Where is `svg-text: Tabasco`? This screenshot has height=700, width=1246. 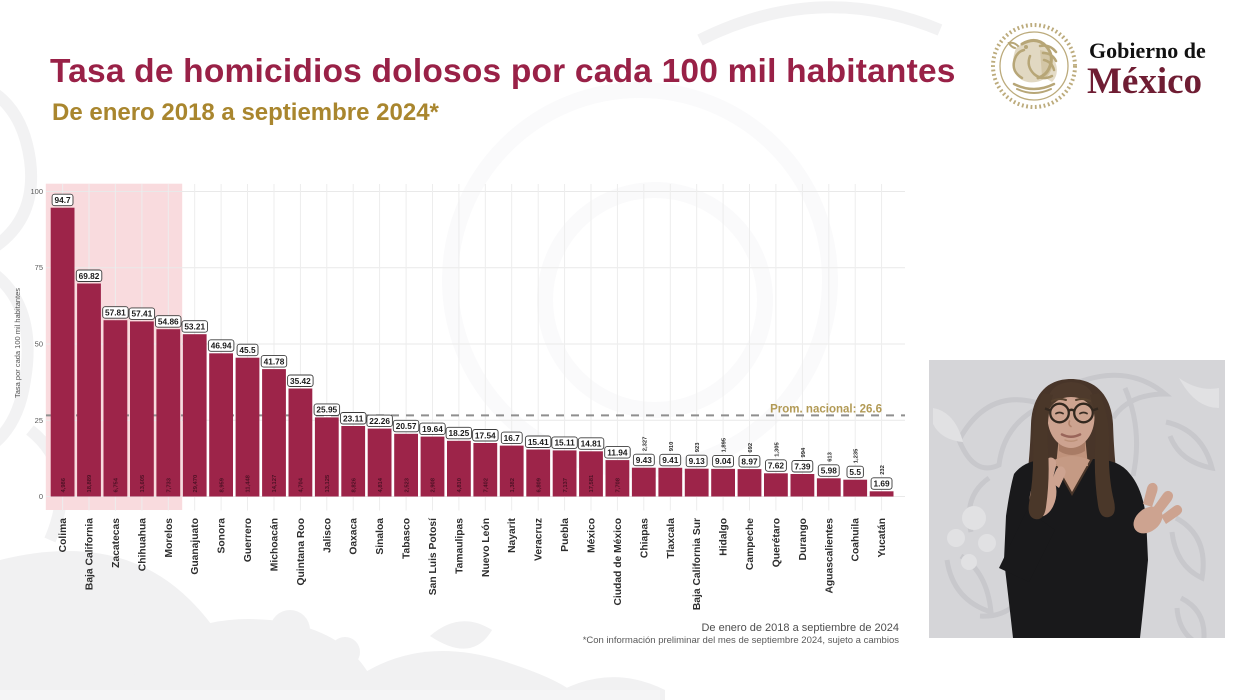 svg-text: Tabasco is located at coordinates (407, 538).